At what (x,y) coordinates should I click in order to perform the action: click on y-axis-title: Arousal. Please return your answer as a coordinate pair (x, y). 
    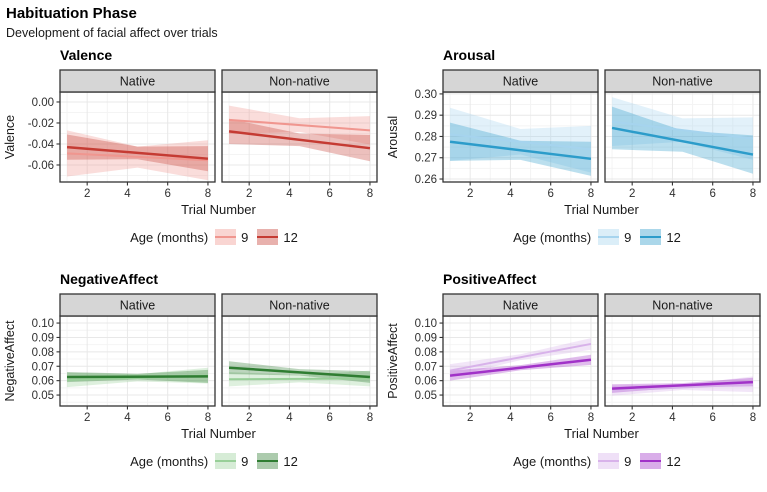
    Looking at the image, I should click on (393, 137).